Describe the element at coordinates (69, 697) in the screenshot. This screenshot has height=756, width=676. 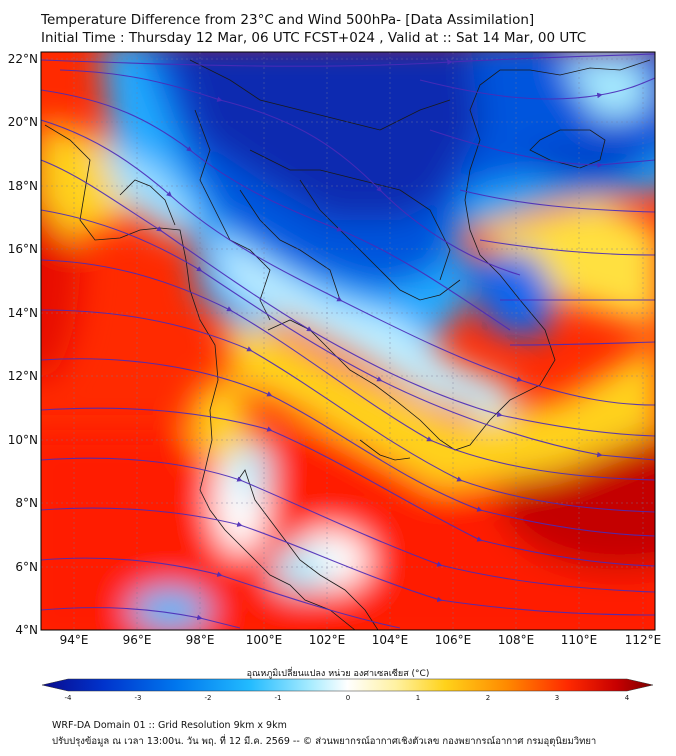
I see `colorbar-tick-label: -4` at that location.